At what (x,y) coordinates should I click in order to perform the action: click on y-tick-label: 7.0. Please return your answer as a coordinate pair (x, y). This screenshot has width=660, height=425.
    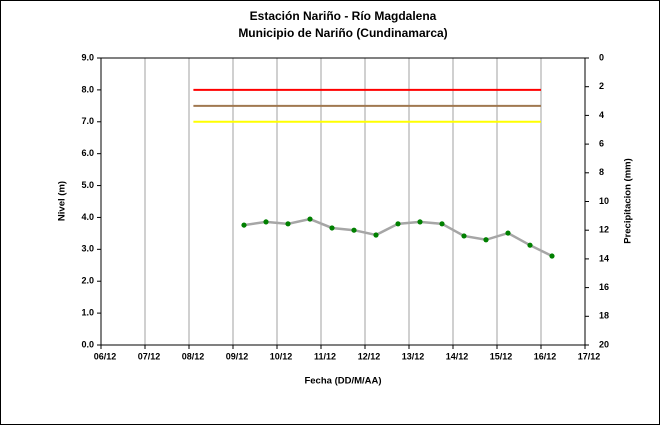
    Looking at the image, I should click on (87, 121).